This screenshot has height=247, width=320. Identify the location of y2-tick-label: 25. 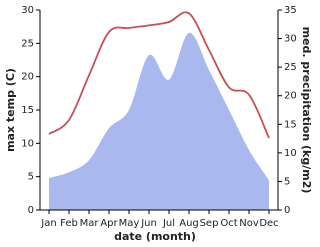
(290, 67).